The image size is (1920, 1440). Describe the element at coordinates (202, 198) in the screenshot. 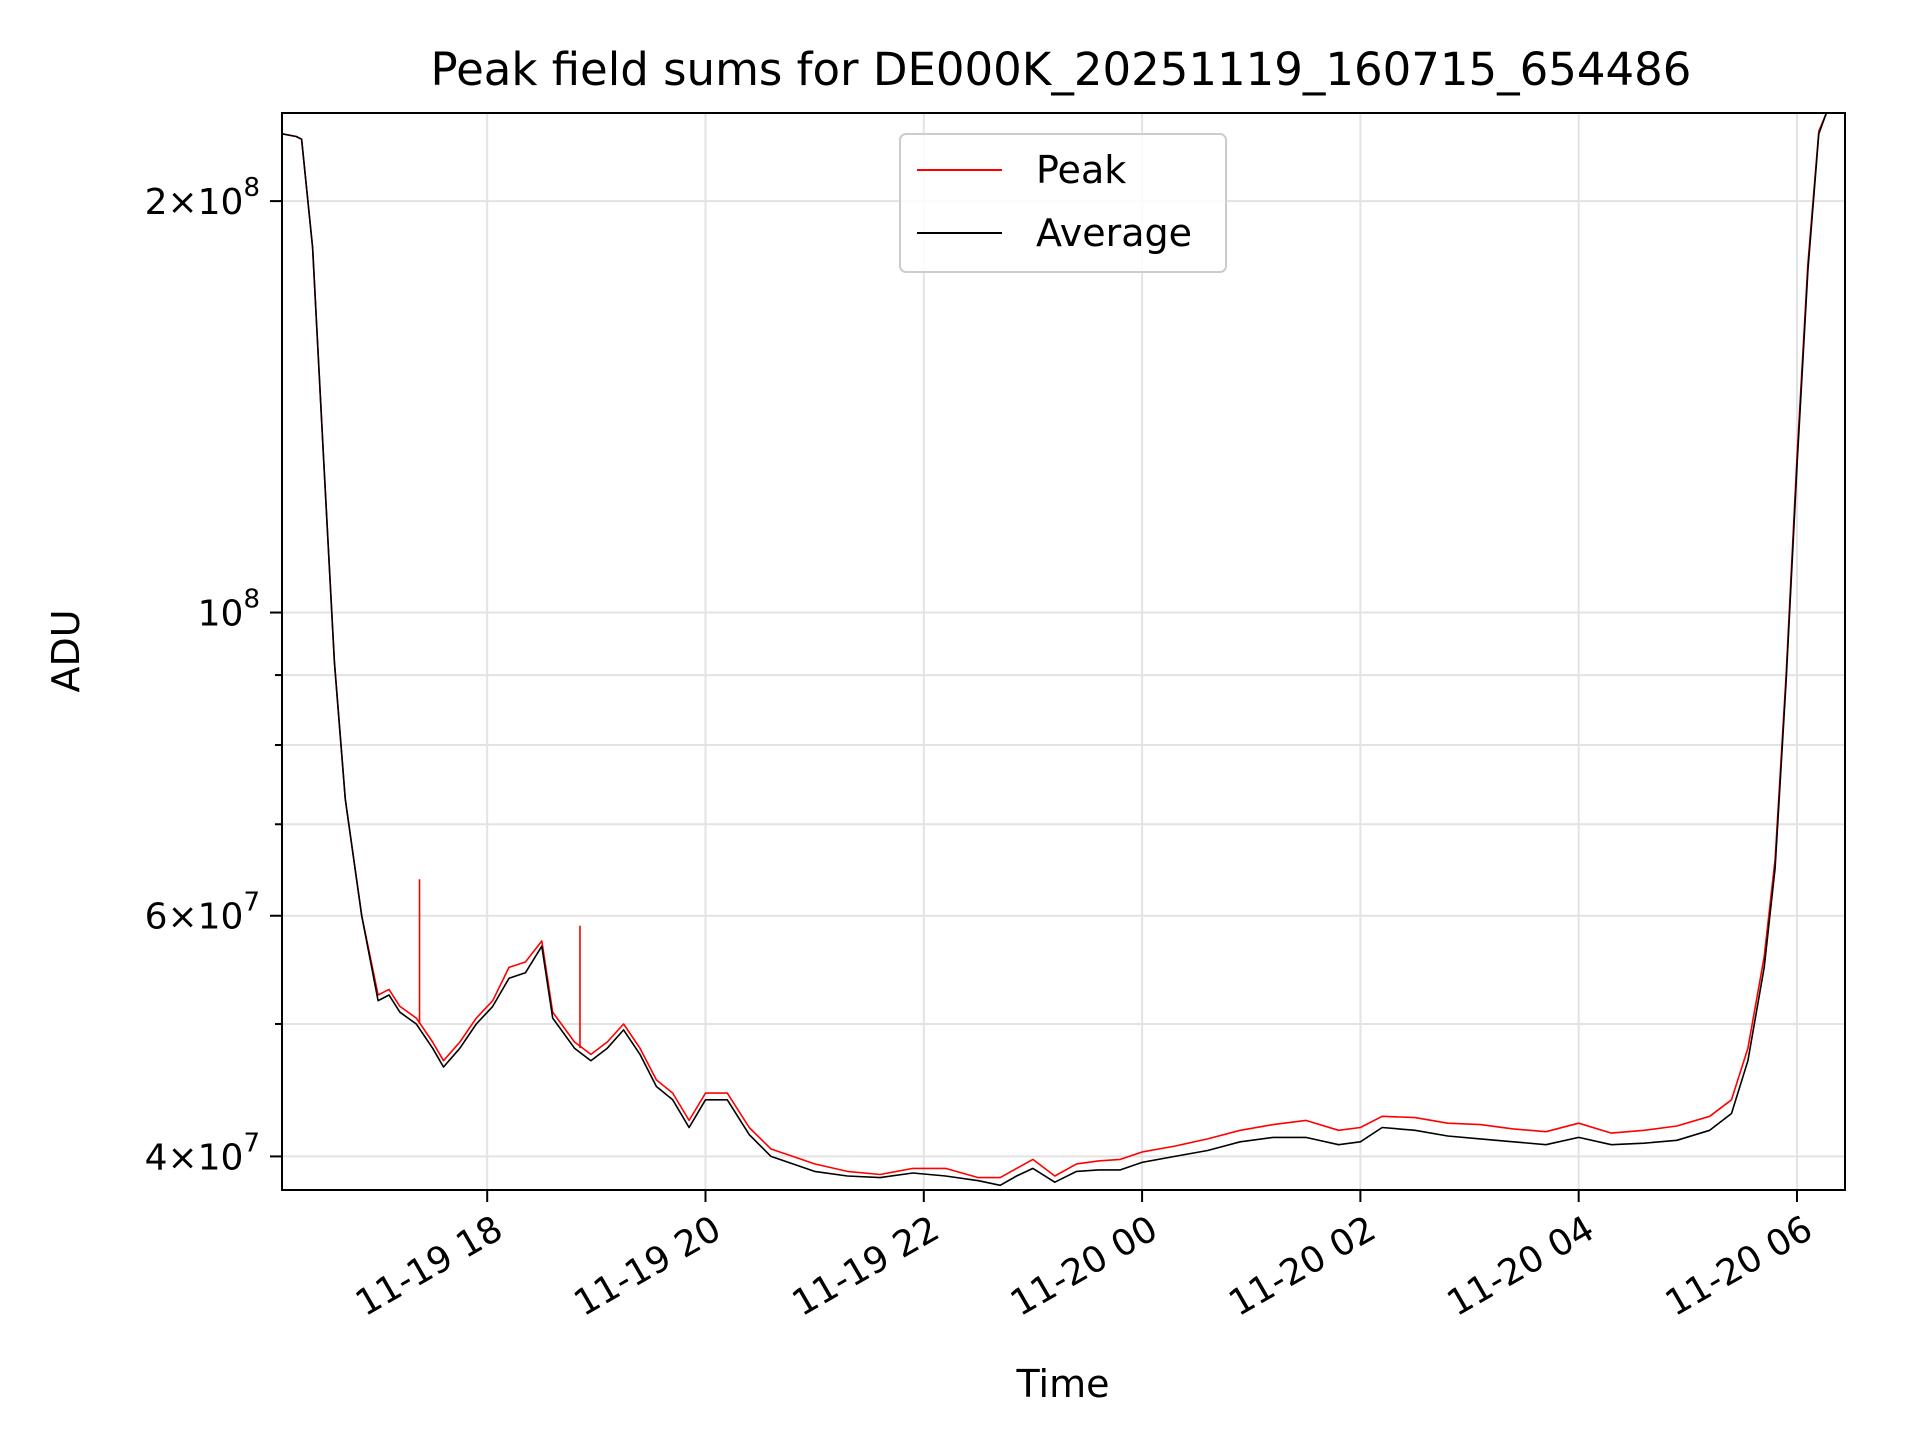

I see `y-tick-label: 2×108` at that location.